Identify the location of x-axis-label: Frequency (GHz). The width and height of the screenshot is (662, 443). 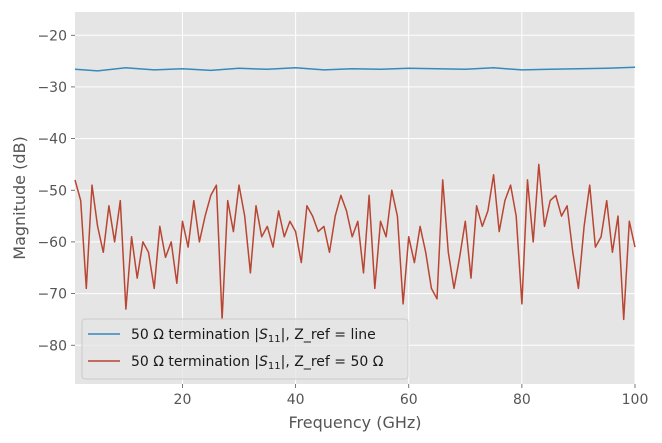
(354, 422).